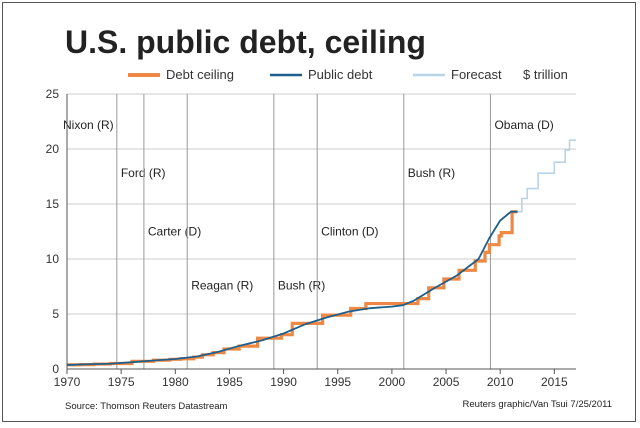 This screenshot has height=428, width=640. I want to click on president-label: Nixon (R), so click(88, 125).